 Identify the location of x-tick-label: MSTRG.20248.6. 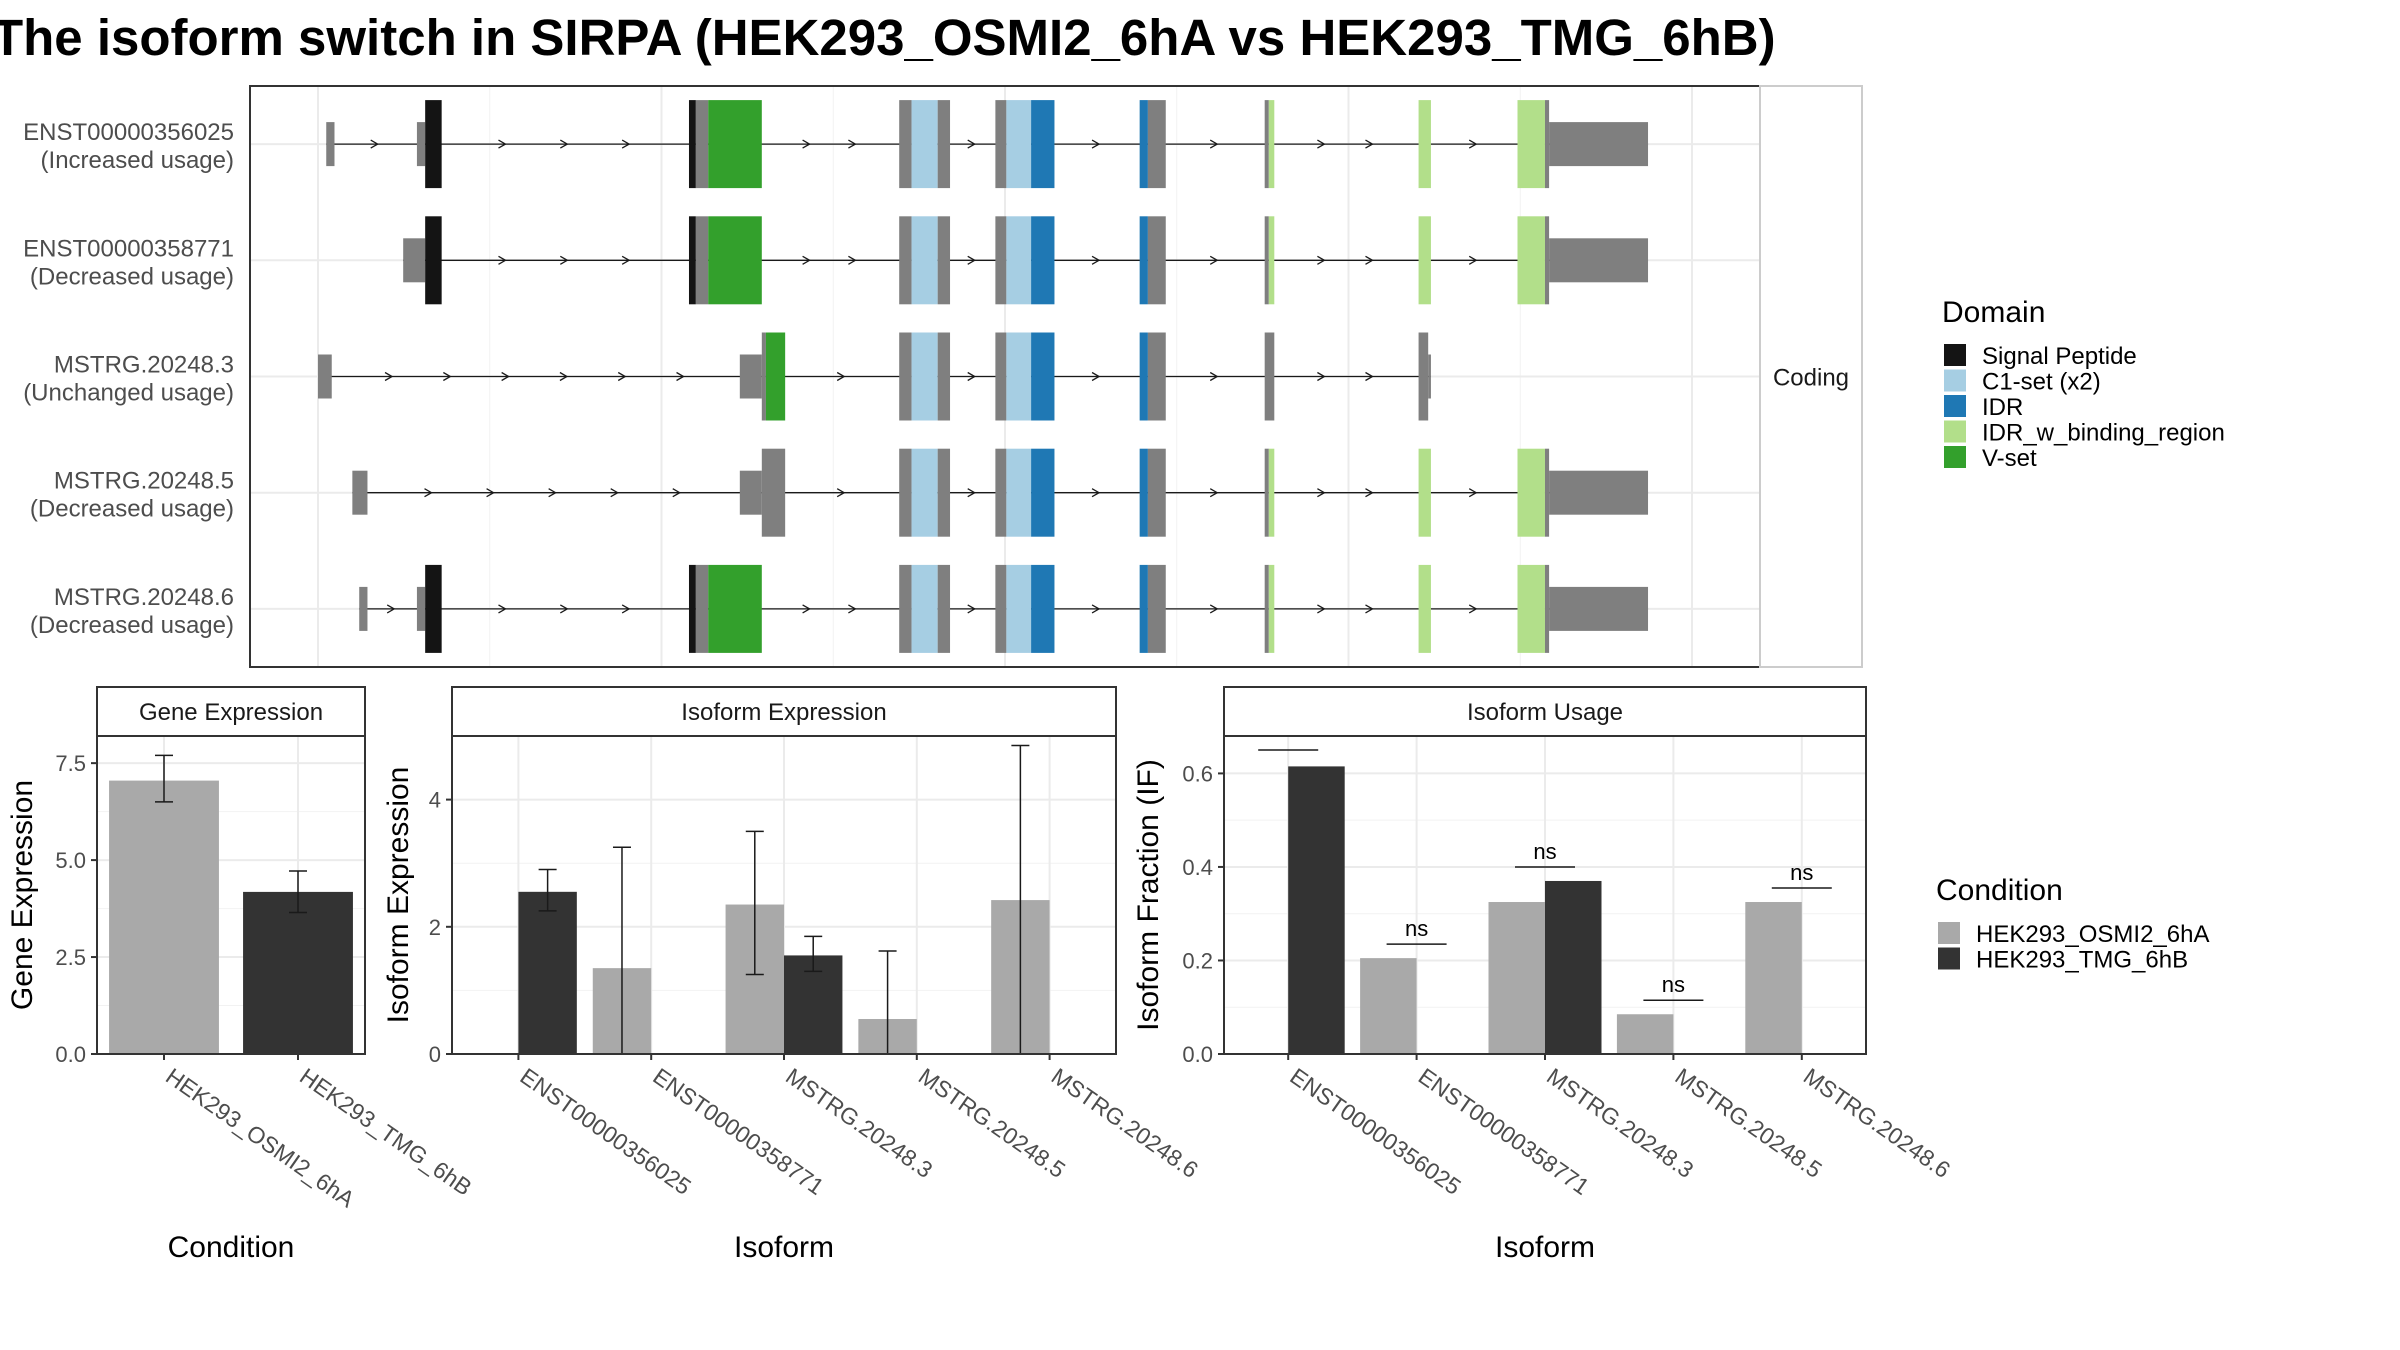
(1125, 1123).